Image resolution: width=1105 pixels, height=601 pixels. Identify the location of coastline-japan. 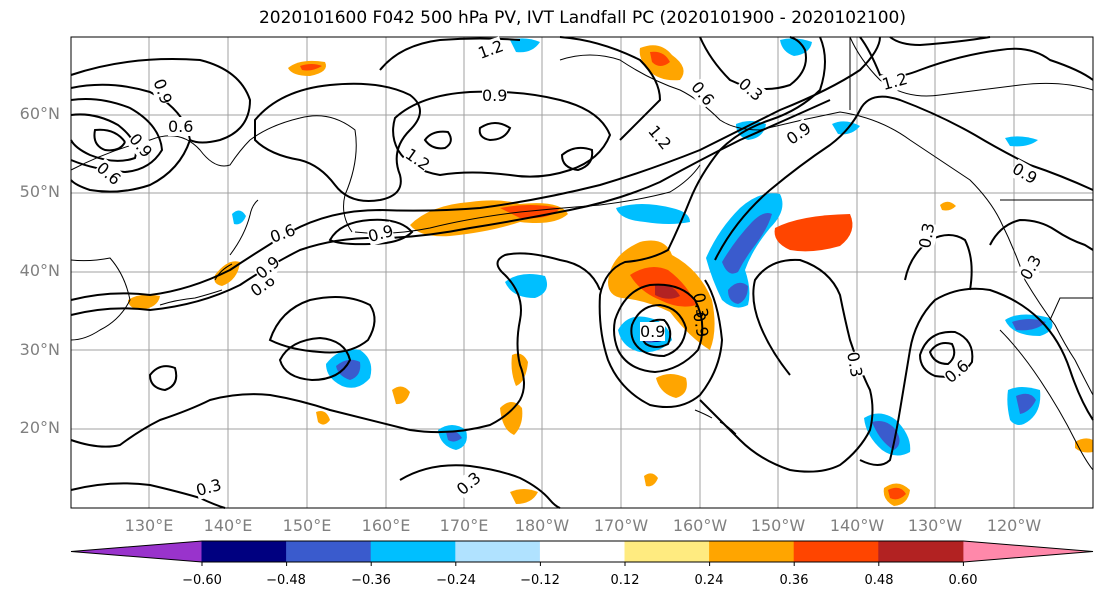
(209, 252).